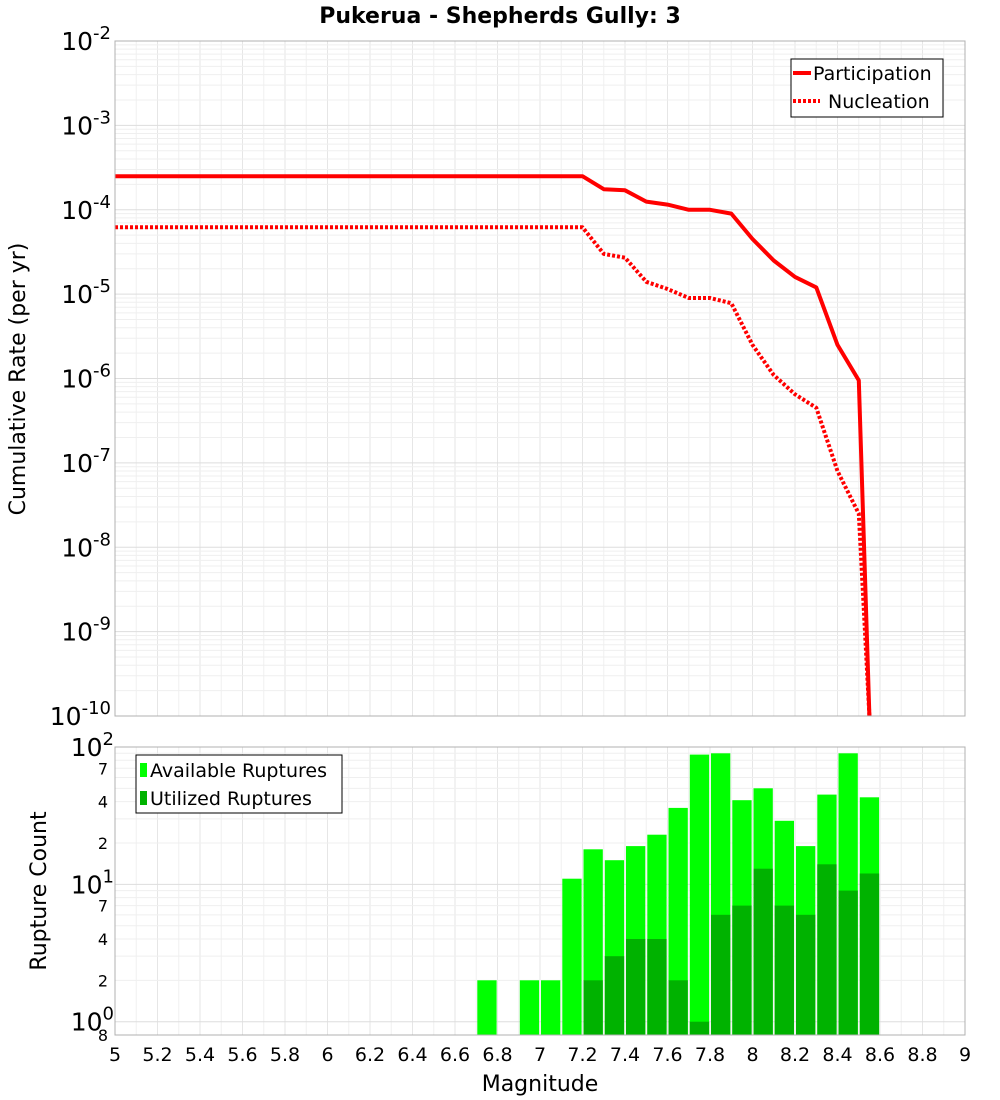  I want to click on magnitude-tick-label: 6.4, so click(412, 1055).